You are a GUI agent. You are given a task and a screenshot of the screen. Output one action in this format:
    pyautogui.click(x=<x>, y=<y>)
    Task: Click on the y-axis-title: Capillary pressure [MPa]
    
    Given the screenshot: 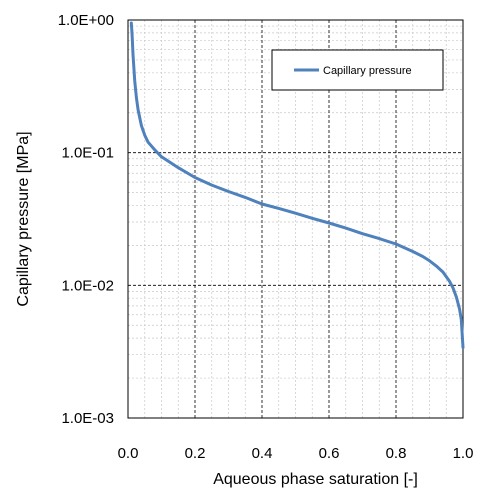 What is the action you would take?
    pyautogui.click(x=23, y=218)
    